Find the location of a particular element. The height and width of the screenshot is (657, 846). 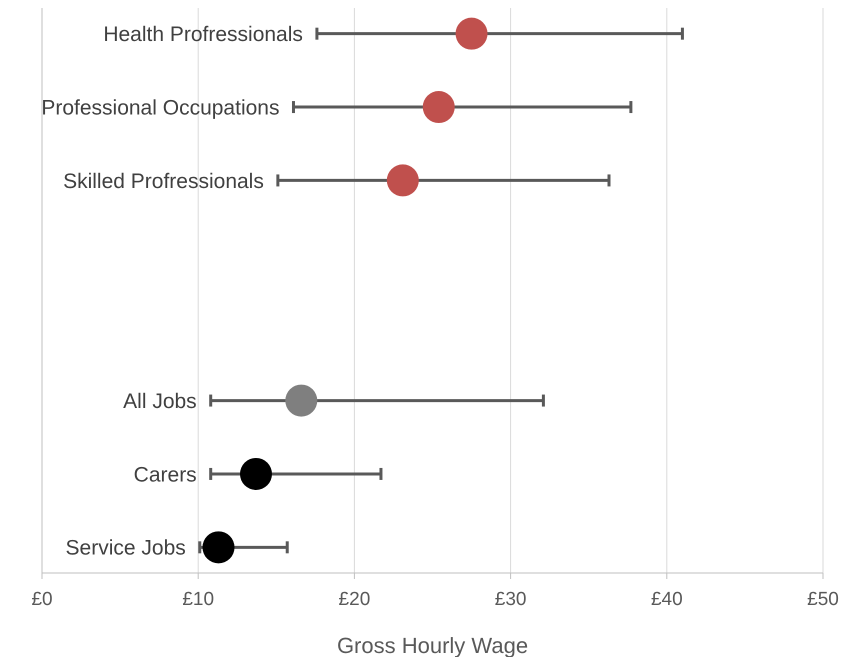

y-tick-label: Health Profressionals is located at coordinates (203, 34).